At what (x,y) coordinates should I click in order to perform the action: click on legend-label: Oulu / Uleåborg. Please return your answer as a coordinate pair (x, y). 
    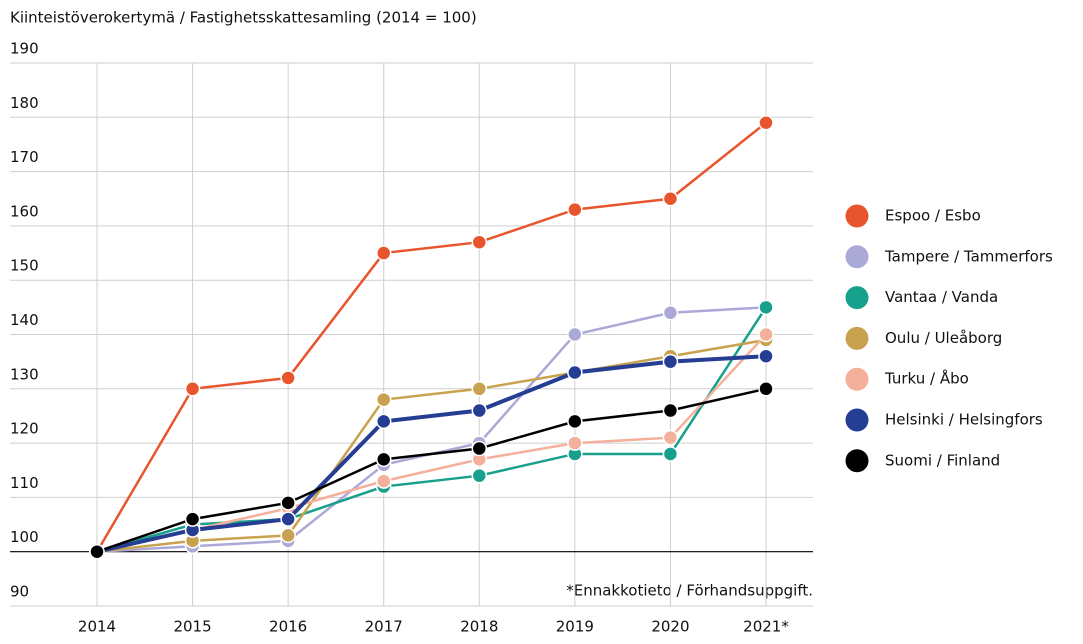
    Looking at the image, I should click on (943, 338).